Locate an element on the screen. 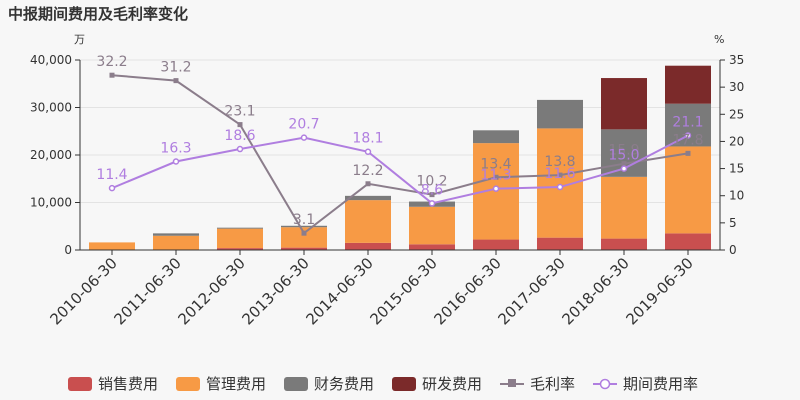  data-label: 20.7 is located at coordinates (303, 125).